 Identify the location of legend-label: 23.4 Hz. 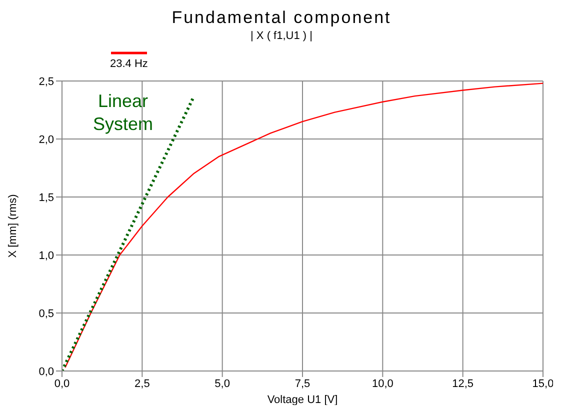
(129, 64).